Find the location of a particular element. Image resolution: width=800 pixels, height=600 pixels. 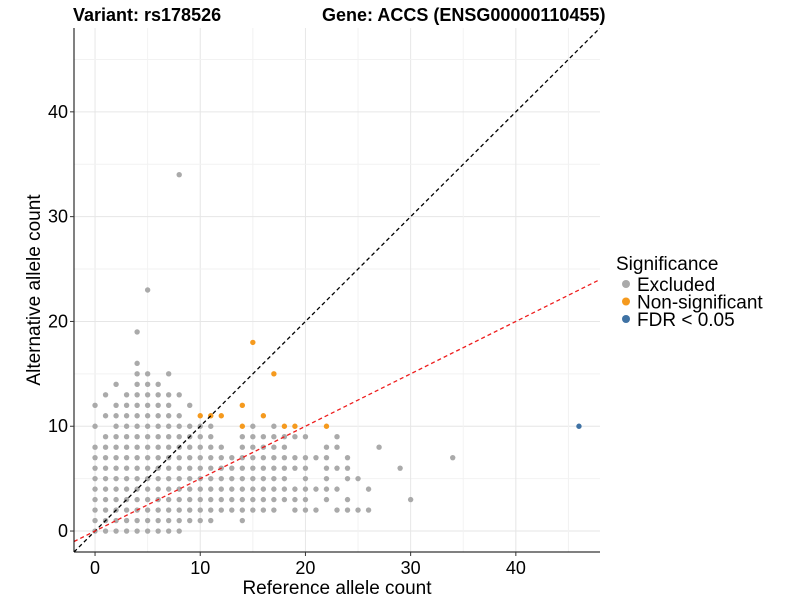

y-tick-label: 10 is located at coordinates (58, 426).